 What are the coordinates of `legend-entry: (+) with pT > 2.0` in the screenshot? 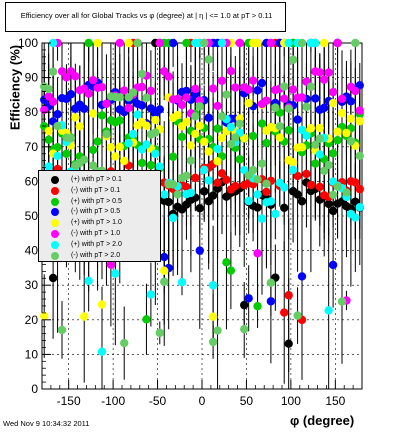 It's located at (99, 245).